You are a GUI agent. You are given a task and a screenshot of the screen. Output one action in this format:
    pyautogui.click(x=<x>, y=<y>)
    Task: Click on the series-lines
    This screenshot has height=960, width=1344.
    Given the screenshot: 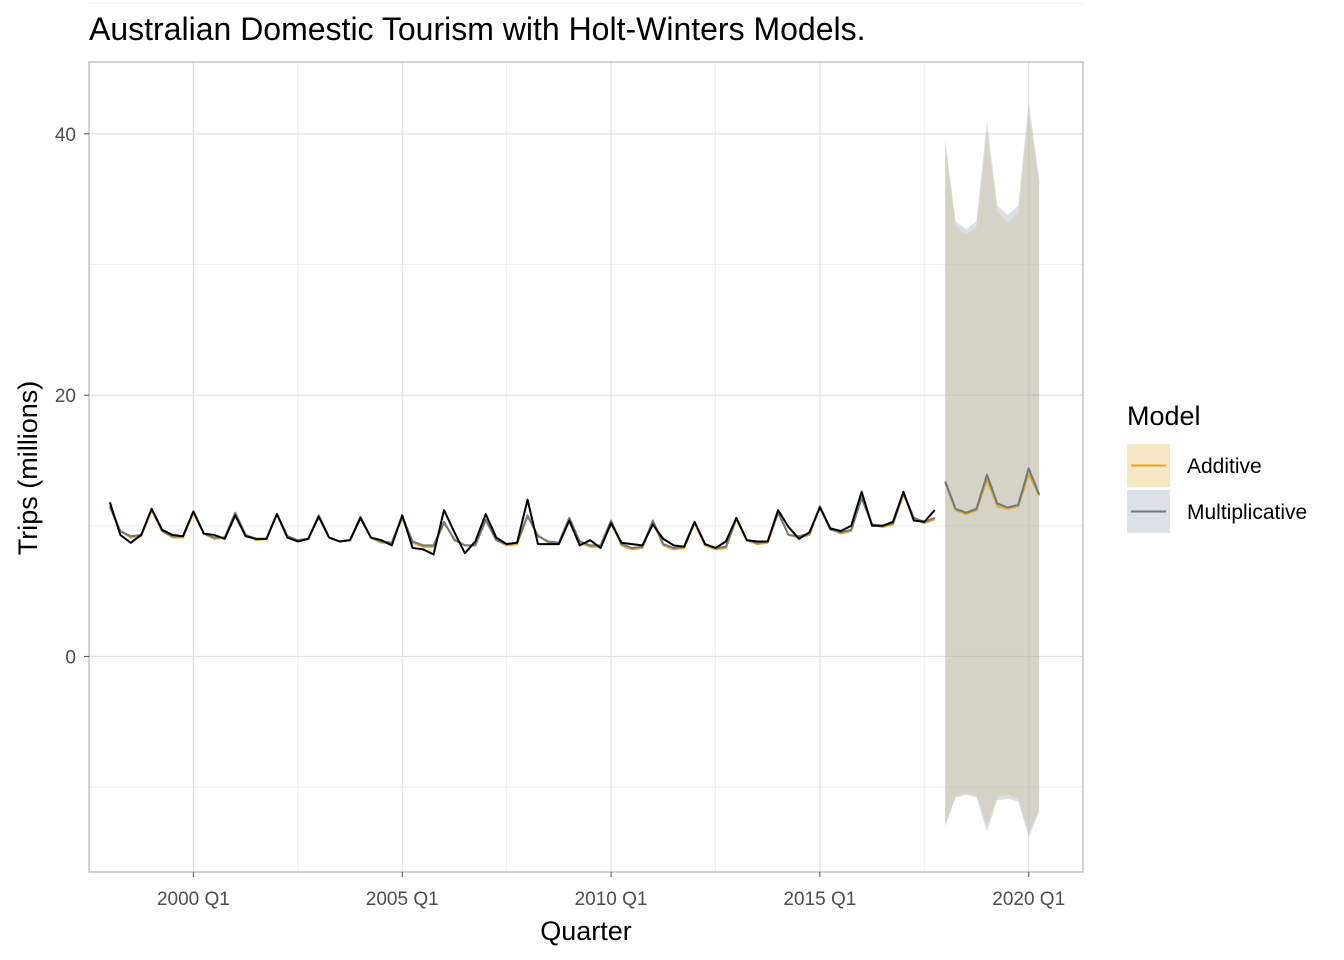 What is the action you would take?
    pyautogui.click(x=574, y=511)
    